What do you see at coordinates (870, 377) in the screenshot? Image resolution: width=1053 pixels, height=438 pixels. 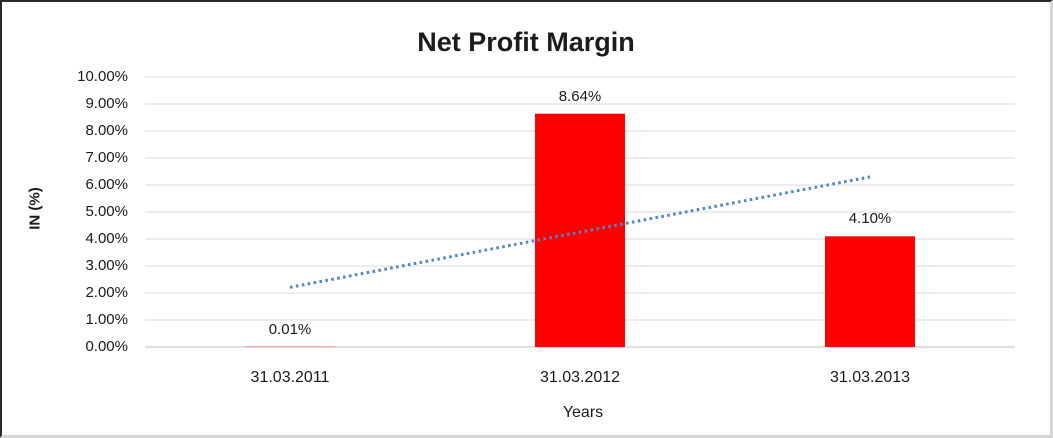 I see `x-category-label: 31.03.2013` at bounding box center [870, 377].